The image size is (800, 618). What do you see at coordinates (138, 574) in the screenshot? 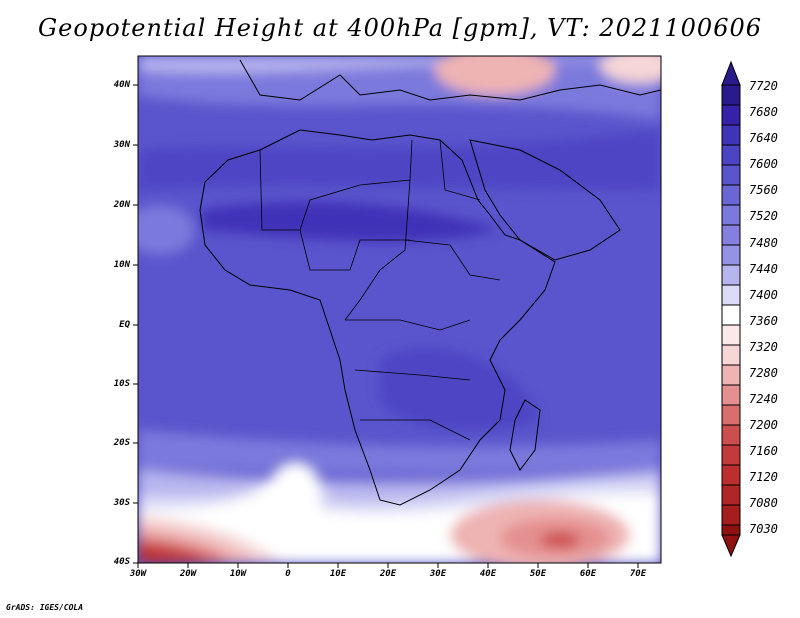
I see `x-tick-label: 30W` at bounding box center [138, 574].